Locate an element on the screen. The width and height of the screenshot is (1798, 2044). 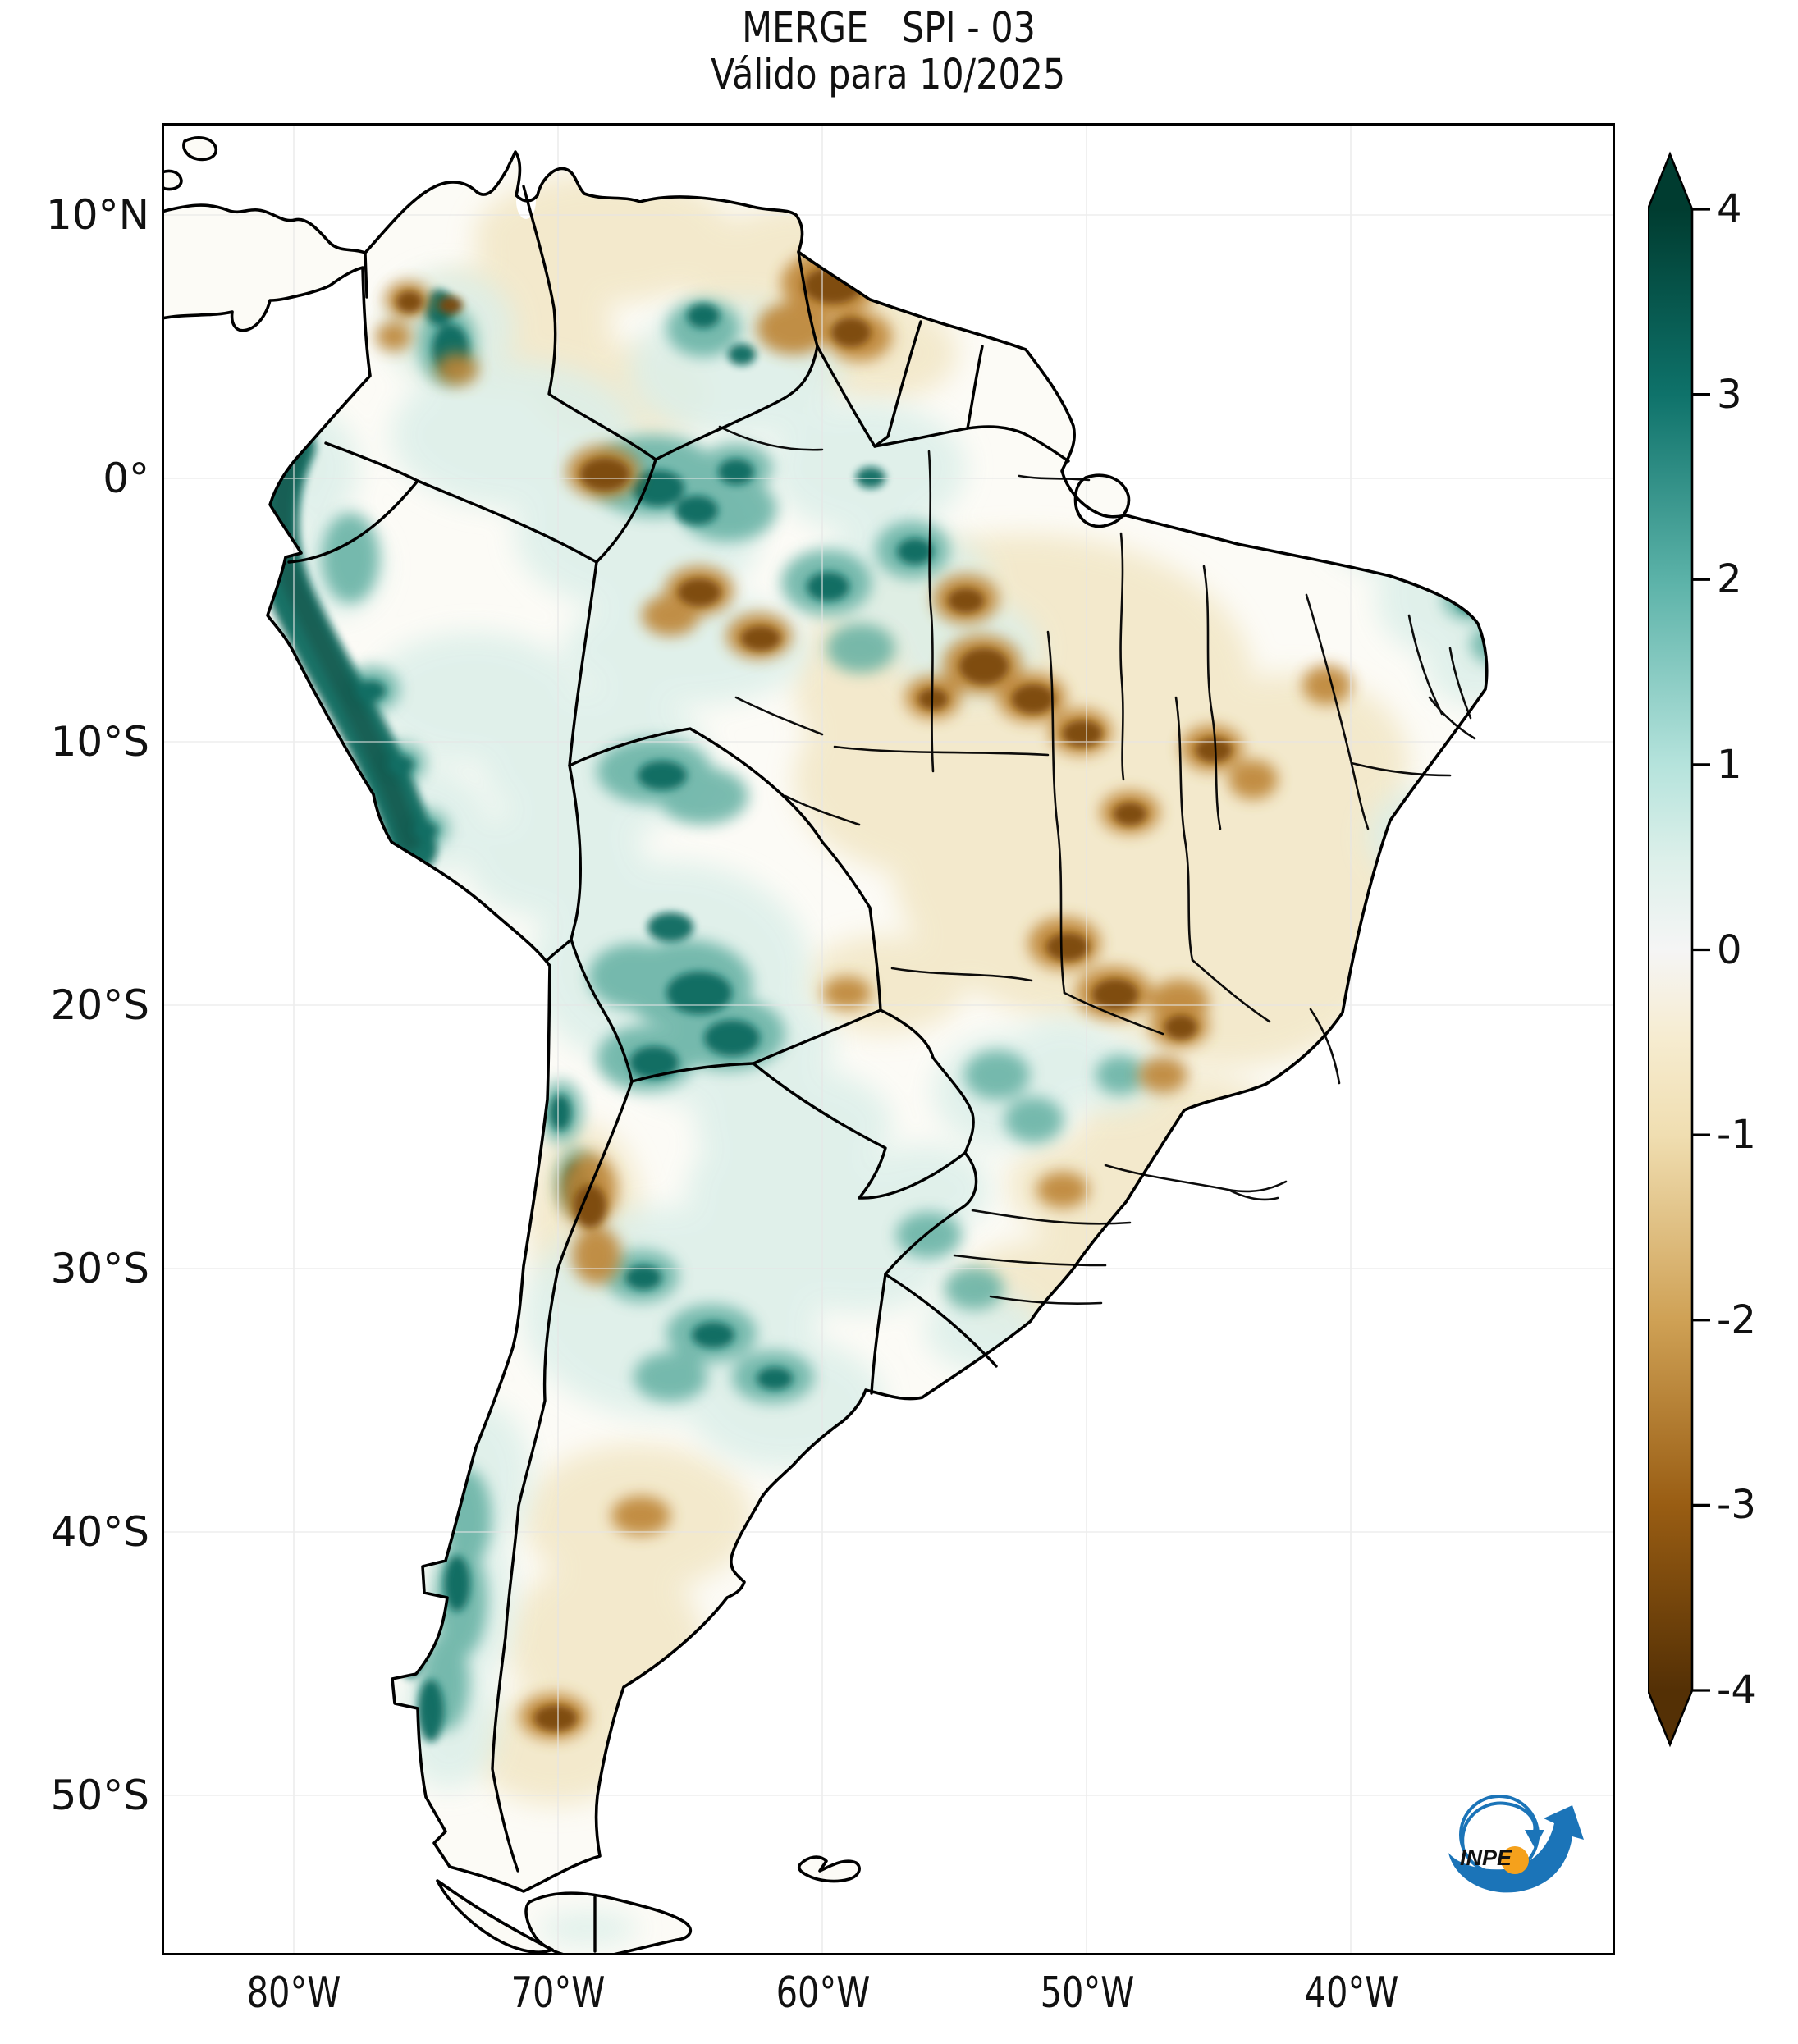
colorbar is located at coordinates (1679, 949).